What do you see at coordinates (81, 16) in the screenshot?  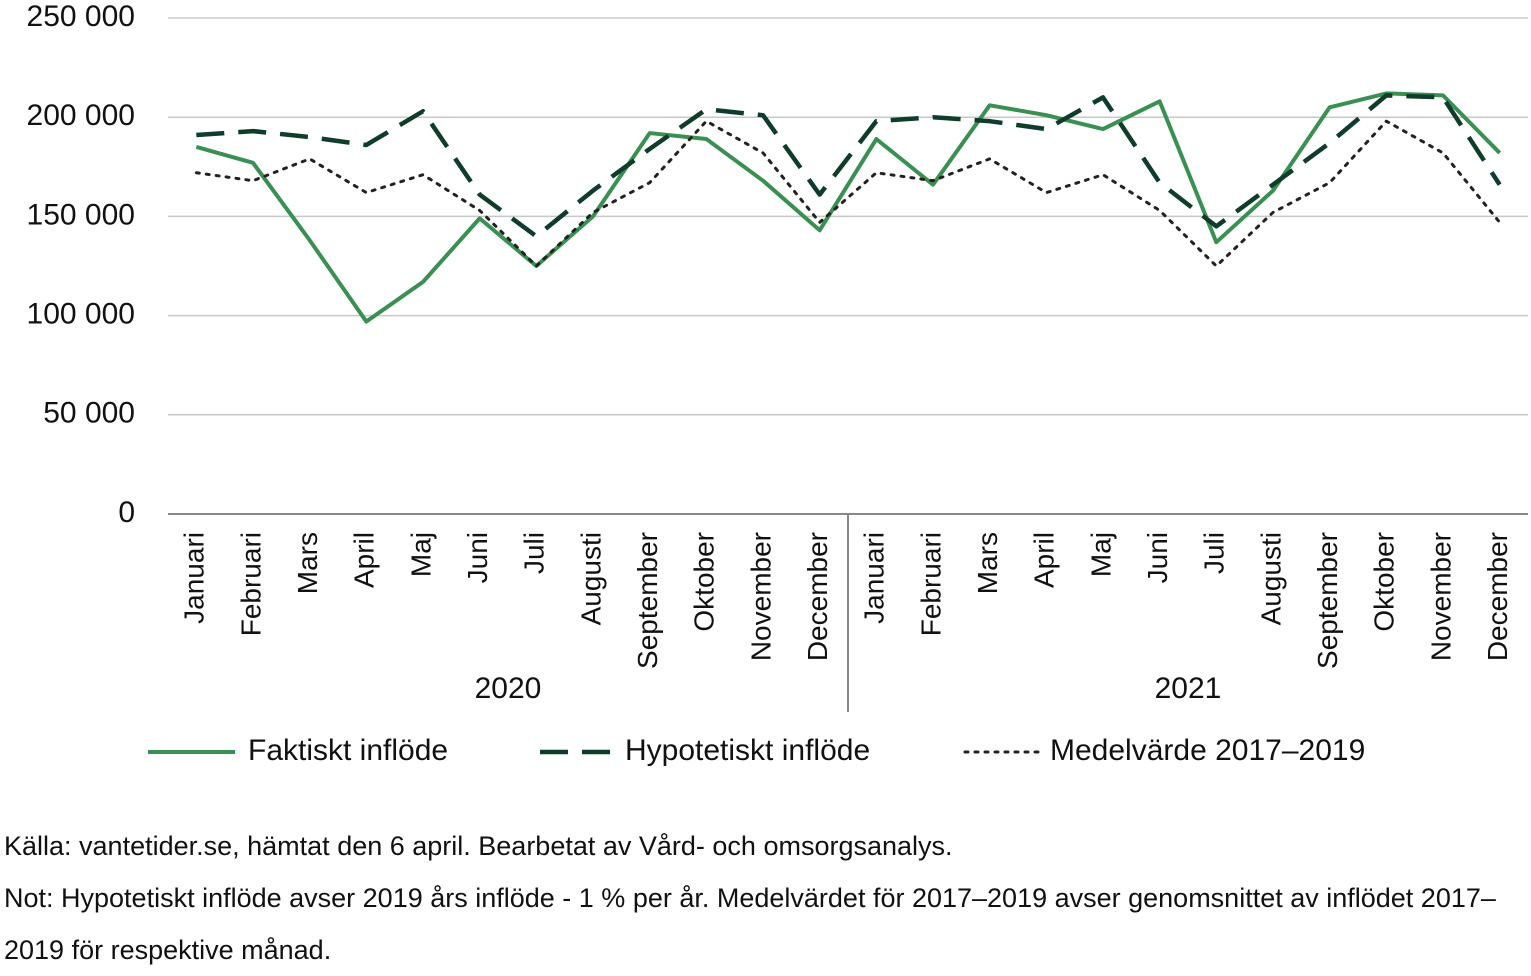 I see `y-tick-label: 250 000` at bounding box center [81, 16].